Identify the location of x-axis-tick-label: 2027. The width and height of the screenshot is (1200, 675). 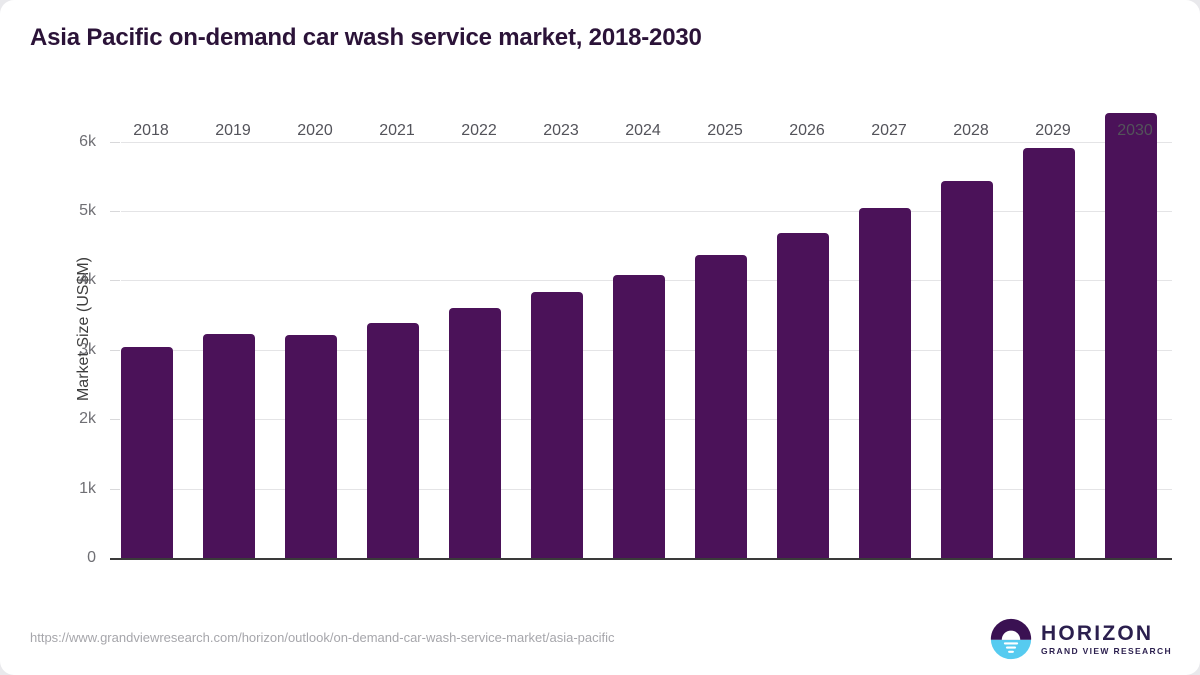
(889, 130).